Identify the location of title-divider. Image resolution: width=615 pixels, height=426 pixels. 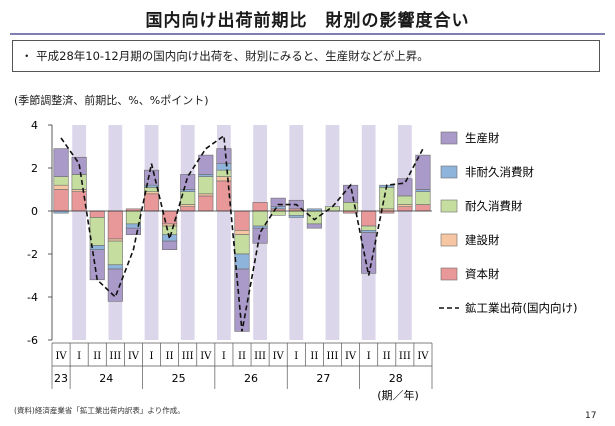
(307, 34).